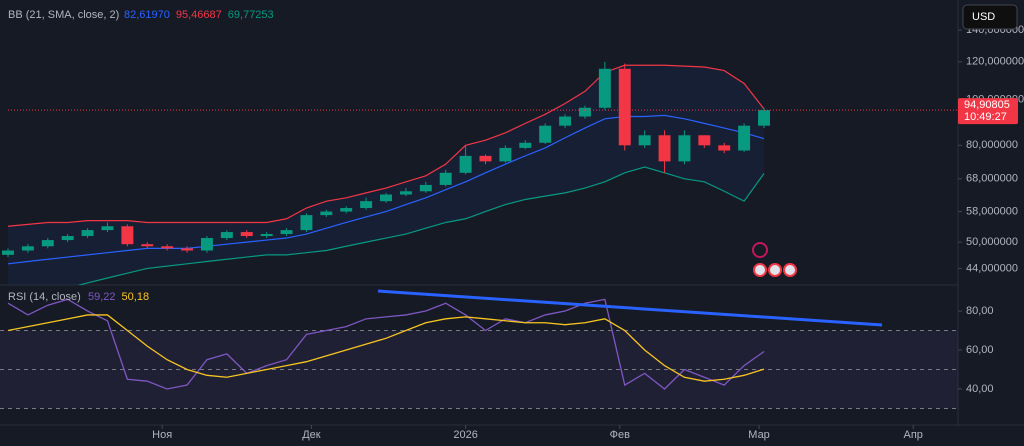 The height and width of the screenshot is (446, 1024). Describe the element at coordinates (102, 297) in the screenshot. I see `legend-value: 59,22` at that location.